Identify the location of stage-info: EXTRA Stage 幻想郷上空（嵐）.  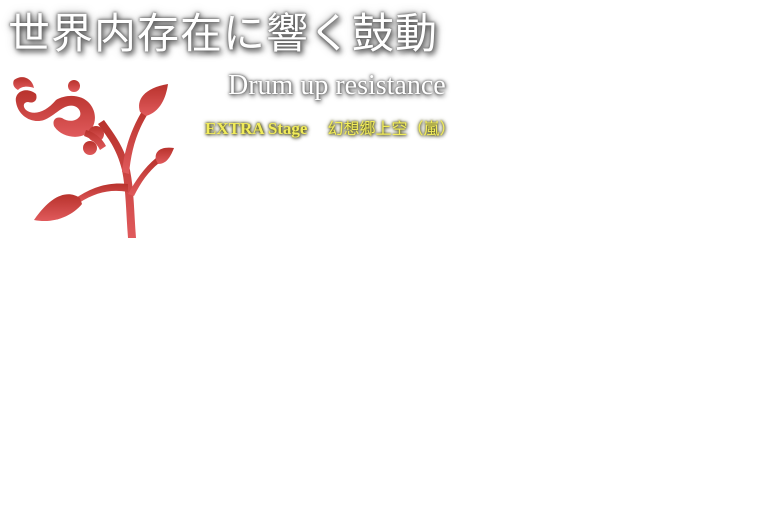
(330, 129).